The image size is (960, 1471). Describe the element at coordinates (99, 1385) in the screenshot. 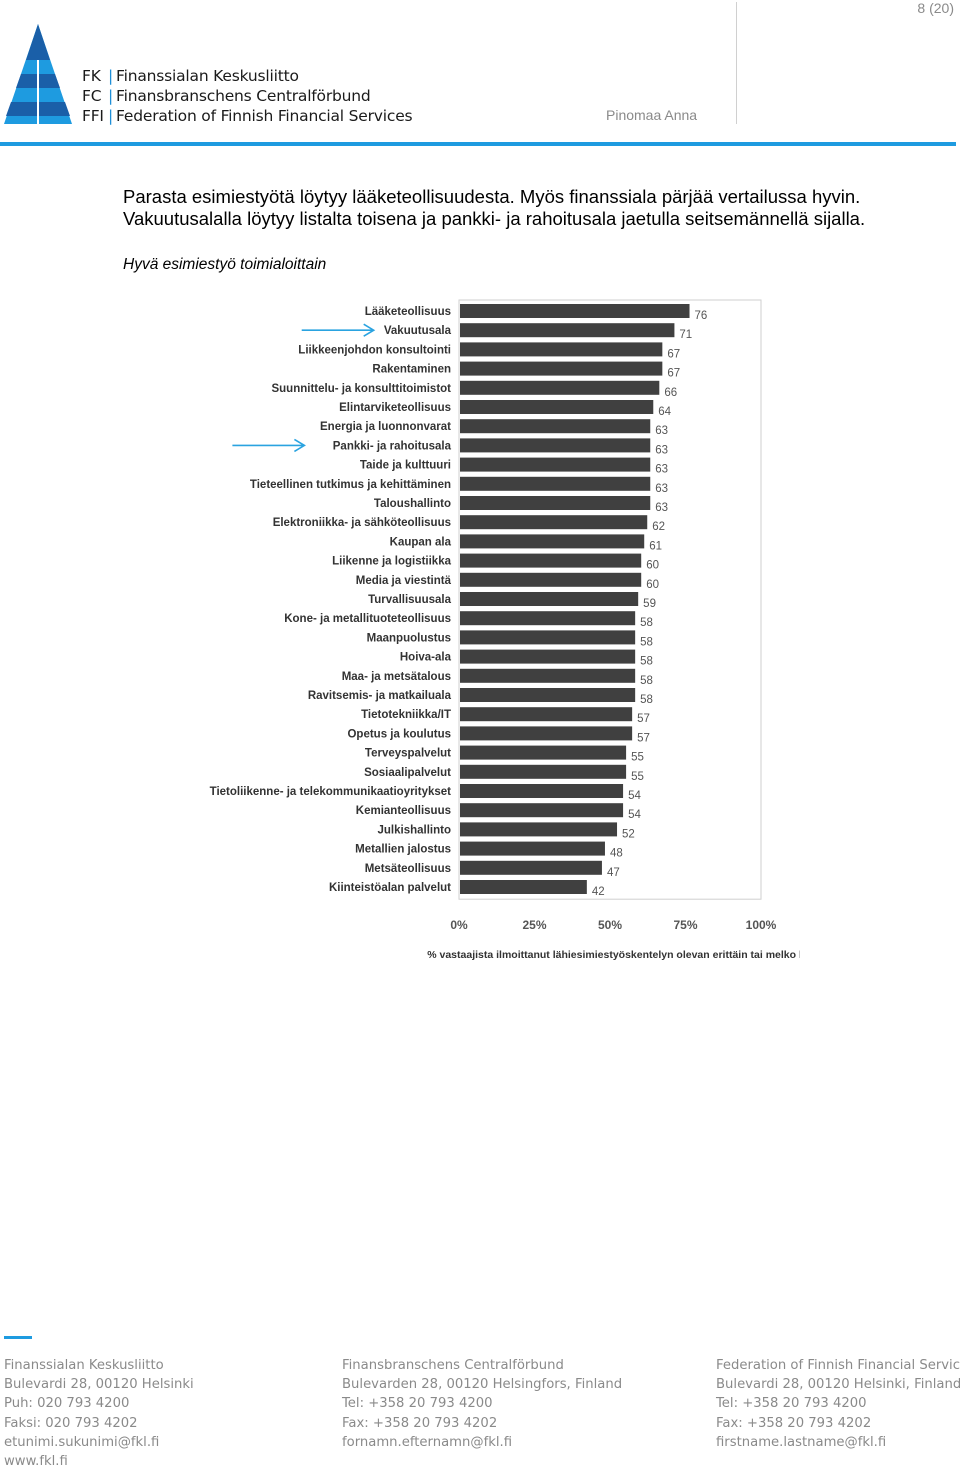

I see `footer-line: Bulevardi 28, 00120 Helsinki` at that location.